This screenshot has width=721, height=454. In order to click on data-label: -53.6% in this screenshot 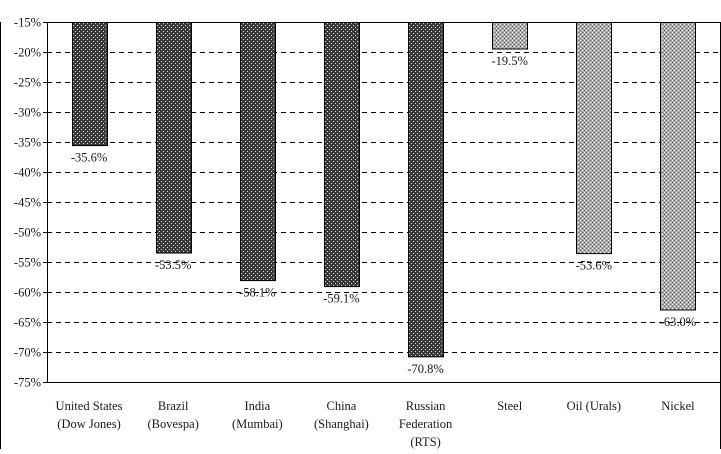, I will do `click(594, 266)`.